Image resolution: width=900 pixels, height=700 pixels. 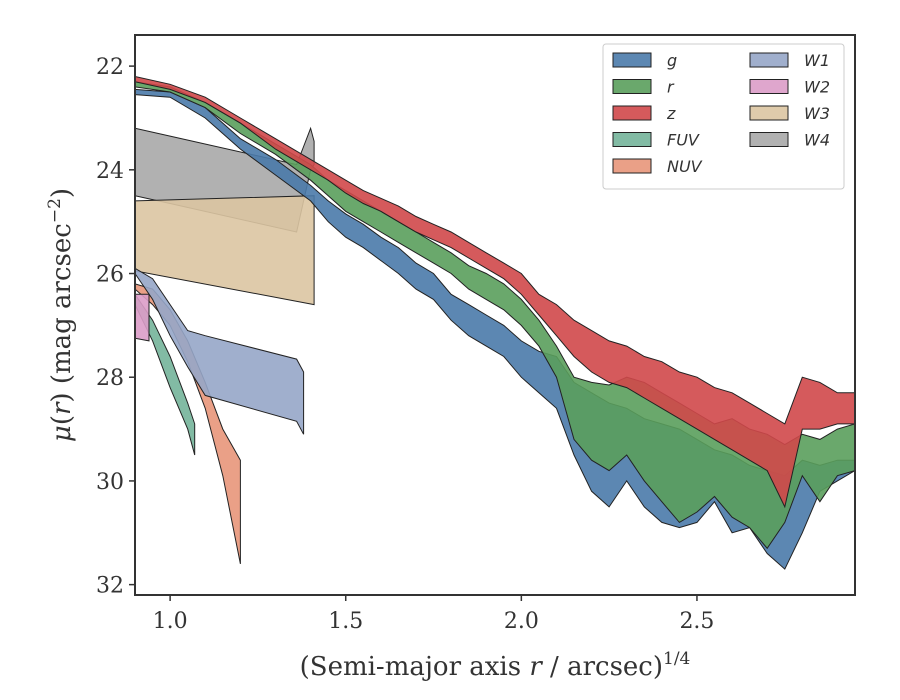 I want to click on legend-swatch-r, so click(x=632, y=86).